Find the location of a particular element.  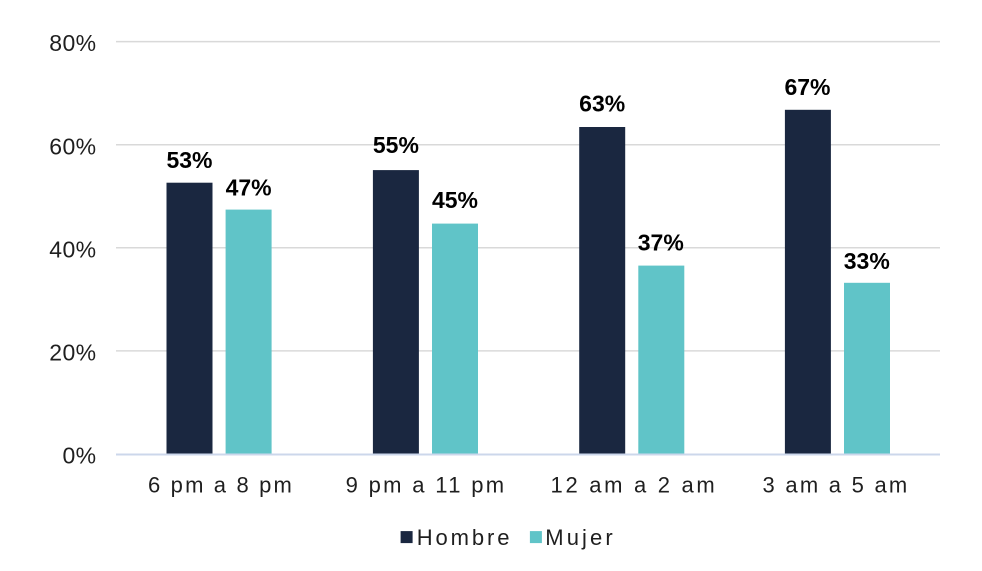

svg-text: 67% is located at coordinates (807, 87).